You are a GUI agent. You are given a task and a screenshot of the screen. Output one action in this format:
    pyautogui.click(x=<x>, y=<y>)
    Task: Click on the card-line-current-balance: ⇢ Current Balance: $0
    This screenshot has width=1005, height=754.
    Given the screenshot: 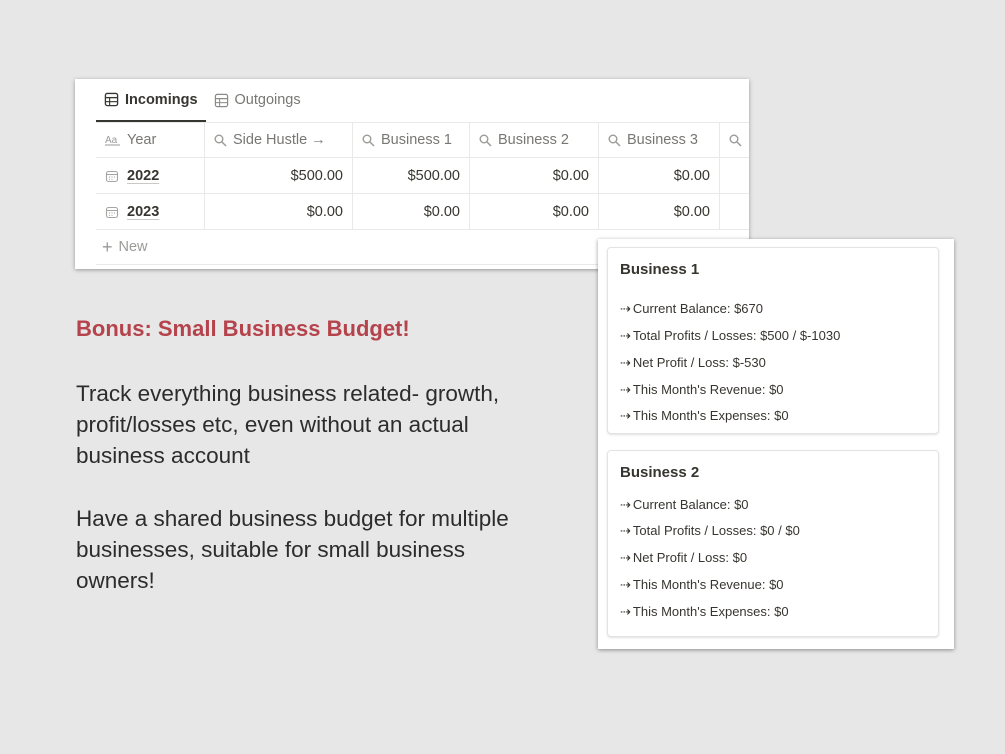 What is the action you would take?
    pyautogui.click(x=684, y=504)
    